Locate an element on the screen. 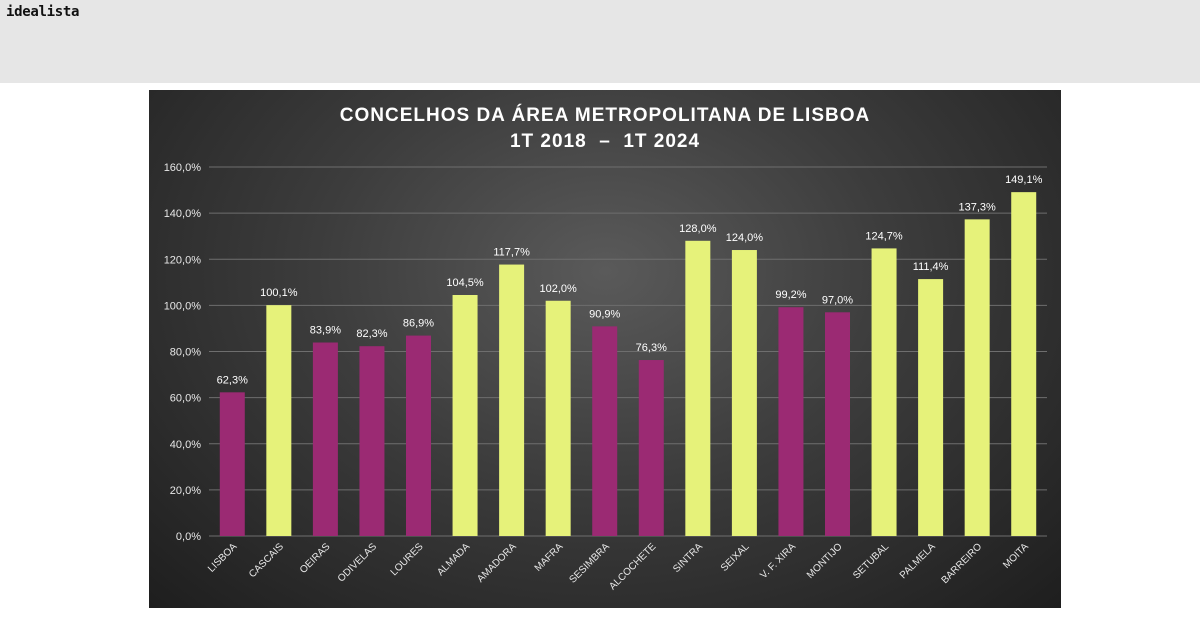 This screenshot has width=1200, height=627. brand-logo: idealista is located at coordinates (43, 12).